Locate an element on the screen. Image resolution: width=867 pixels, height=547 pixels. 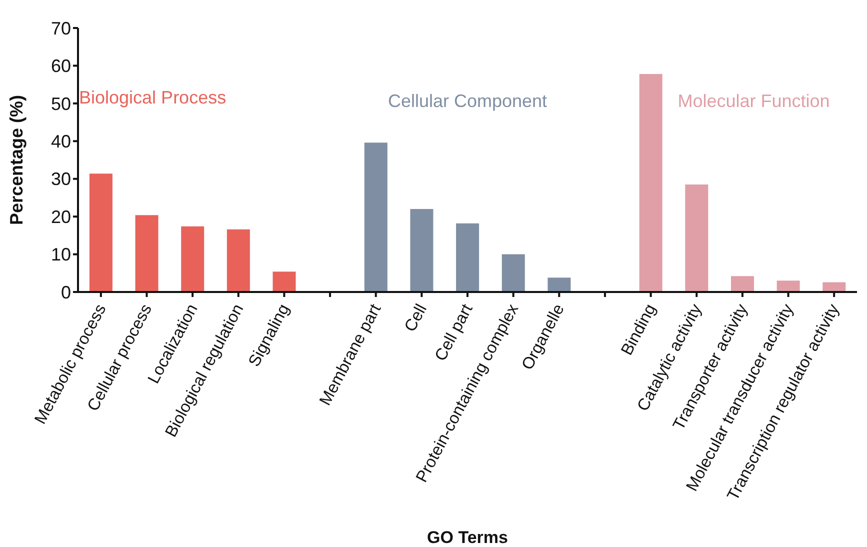
series-label: Molecular Function is located at coordinates (754, 101).